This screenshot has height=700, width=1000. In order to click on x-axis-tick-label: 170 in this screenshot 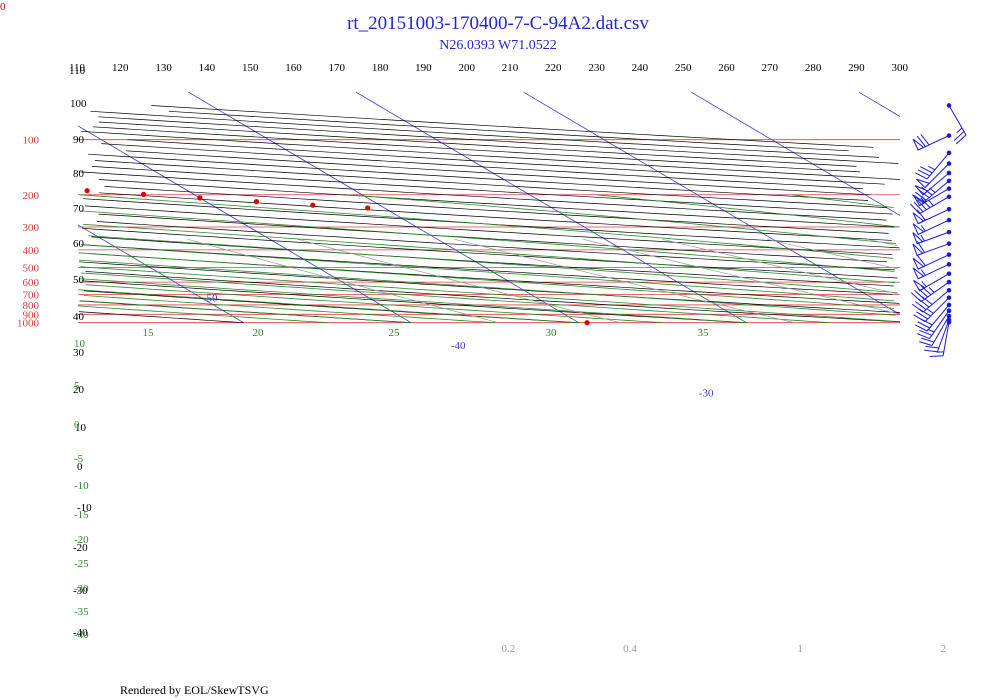, I will do `click(337, 68)`.